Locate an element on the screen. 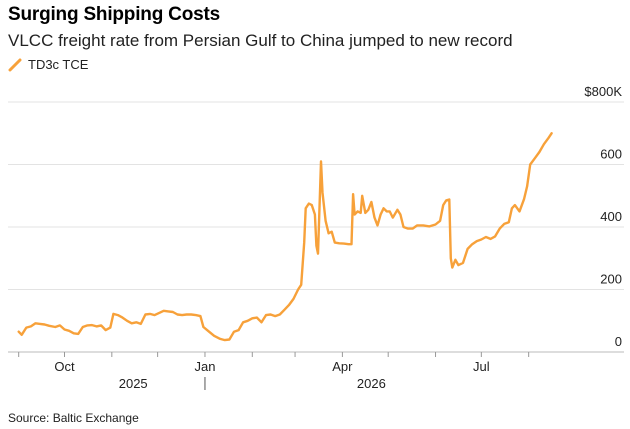 Image resolution: width=630 pixels, height=429 pixels. year-label-2026: 2026 is located at coordinates (371, 383).